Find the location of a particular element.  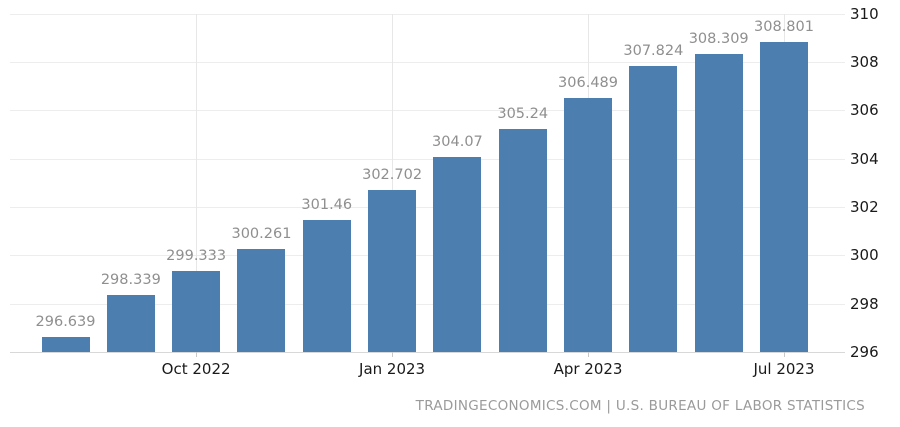

bar-value-label: 308.801 is located at coordinates (784, 27).